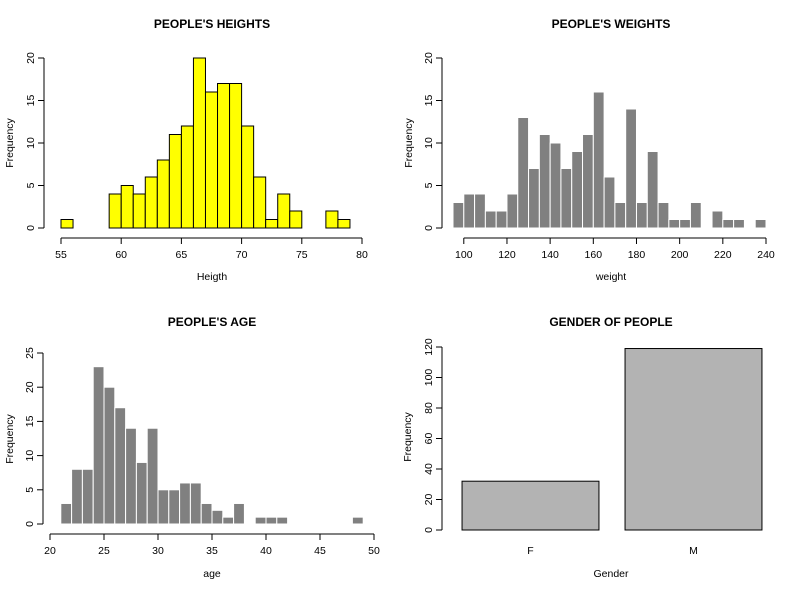 The height and width of the screenshot is (592, 800). Describe the element at coordinates (182, 255) in the screenshot. I see `x-tick-label: 65` at that location.